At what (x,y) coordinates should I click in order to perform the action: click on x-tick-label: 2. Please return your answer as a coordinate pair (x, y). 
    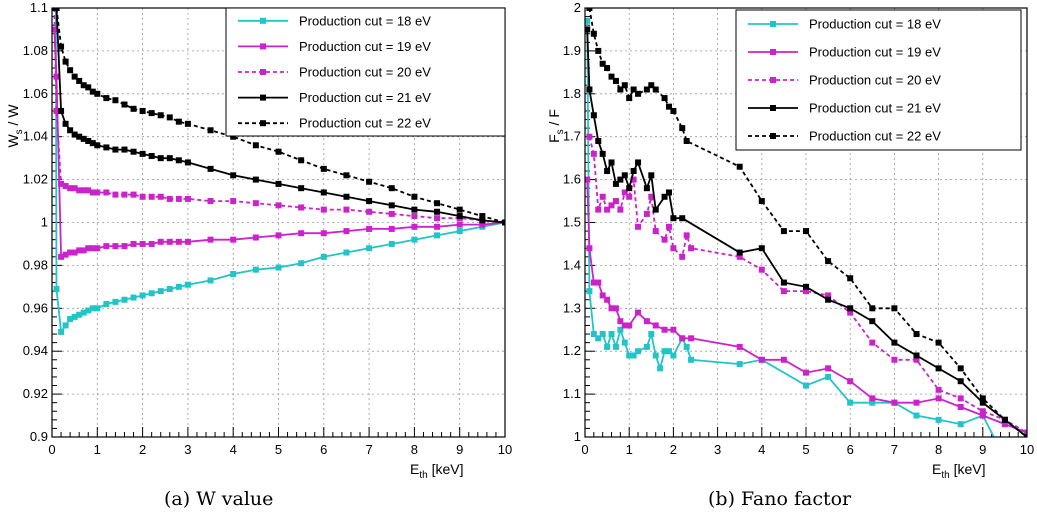
    Looking at the image, I should click on (673, 449).